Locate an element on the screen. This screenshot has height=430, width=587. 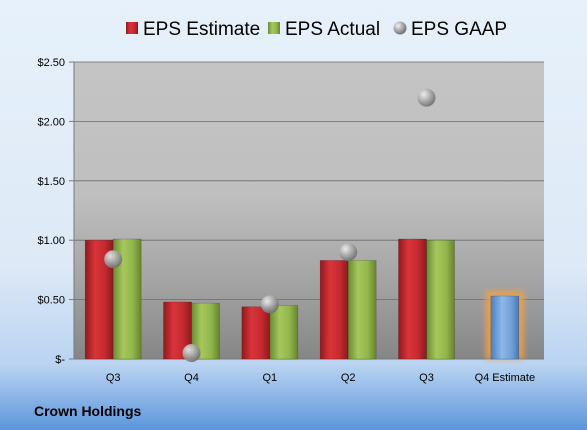
legend-label: EPS Estimate is located at coordinates (201, 29).